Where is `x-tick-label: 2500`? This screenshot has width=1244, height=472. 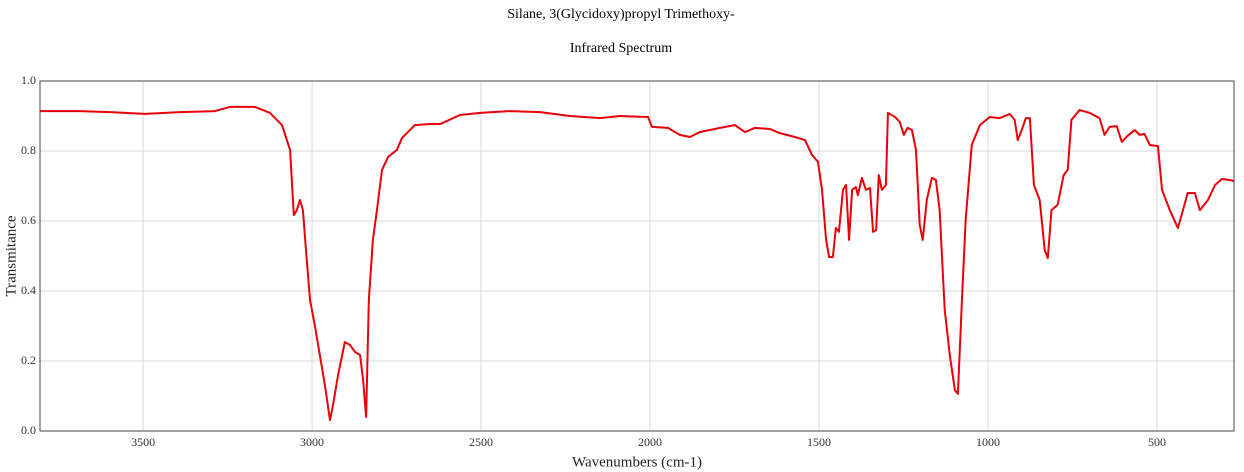
x-tick-label: 2500 is located at coordinates (481, 442).